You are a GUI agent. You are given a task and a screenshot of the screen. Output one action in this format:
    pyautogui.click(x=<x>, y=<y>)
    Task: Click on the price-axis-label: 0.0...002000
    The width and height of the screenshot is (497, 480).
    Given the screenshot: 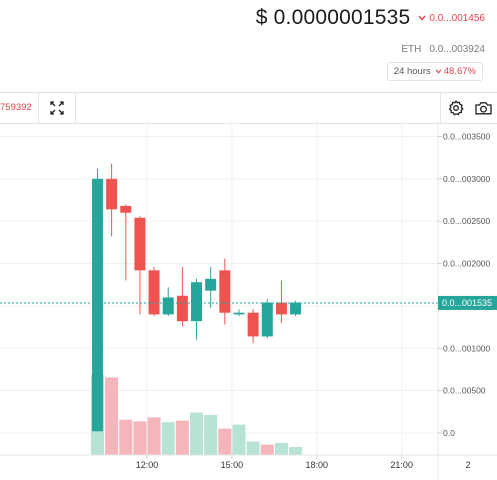 What is the action you would take?
    pyautogui.click(x=467, y=264)
    